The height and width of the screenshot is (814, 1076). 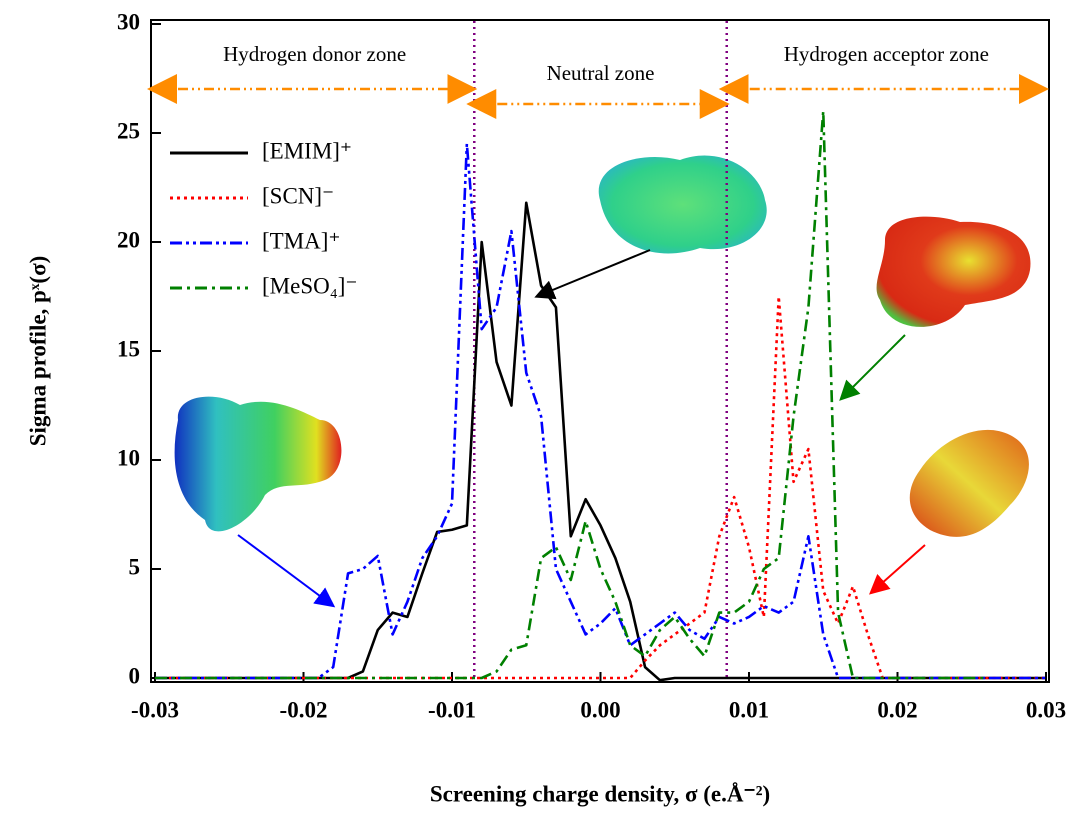 What do you see at coordinates (749, 709) in the screenshot?
I see `x-tick-label: 0.01` at bounding box center [749, 709].